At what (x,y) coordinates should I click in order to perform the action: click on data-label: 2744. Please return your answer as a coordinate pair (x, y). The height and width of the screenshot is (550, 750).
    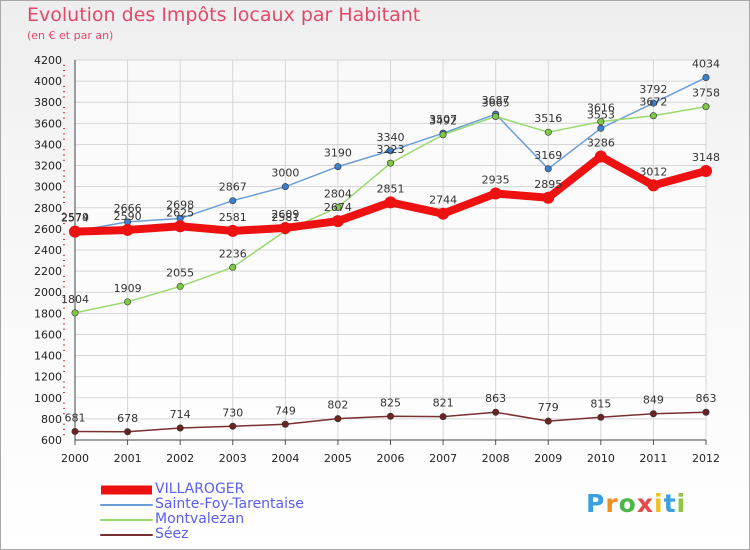
    Looking at the image, I should click on (443, 200).